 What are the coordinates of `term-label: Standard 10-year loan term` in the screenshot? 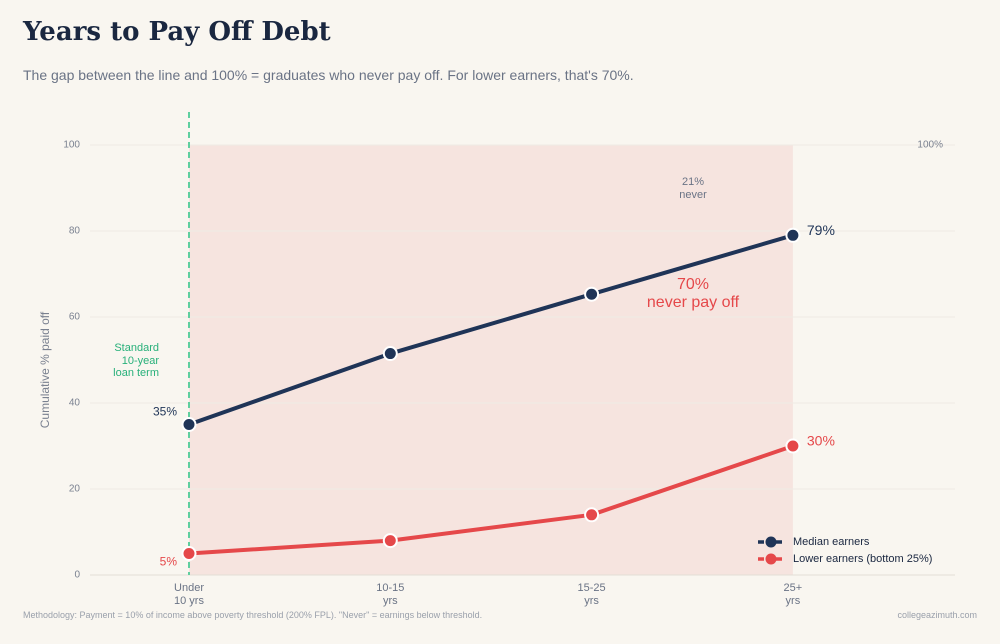 It's located at (136, 361).